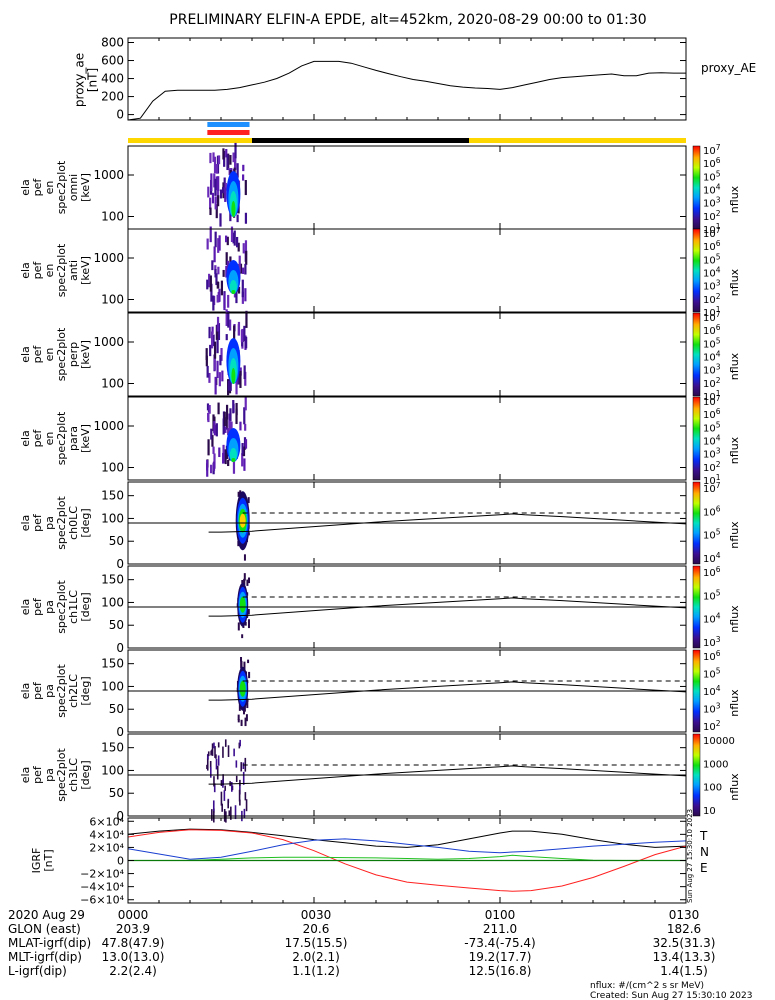 The height and width of the screenshot is (1000, 775). I want to click on pa-ylabel-line: [deg], so click(85, 690).